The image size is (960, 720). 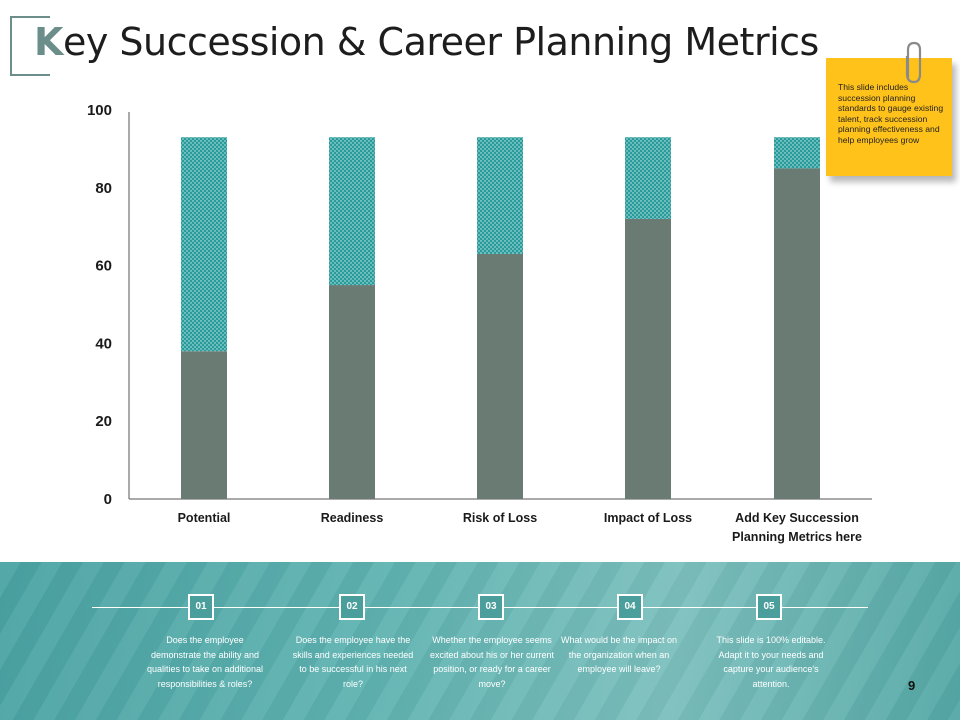 I want to click on x-category-label: Potential, so click(x=204, y=518).